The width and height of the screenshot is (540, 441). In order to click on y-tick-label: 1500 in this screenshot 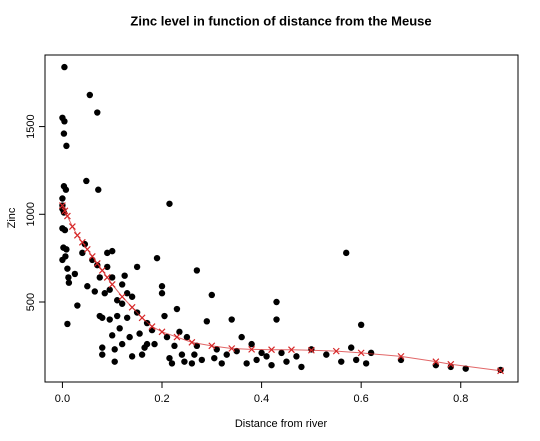, I will do `click(31, 126)`.